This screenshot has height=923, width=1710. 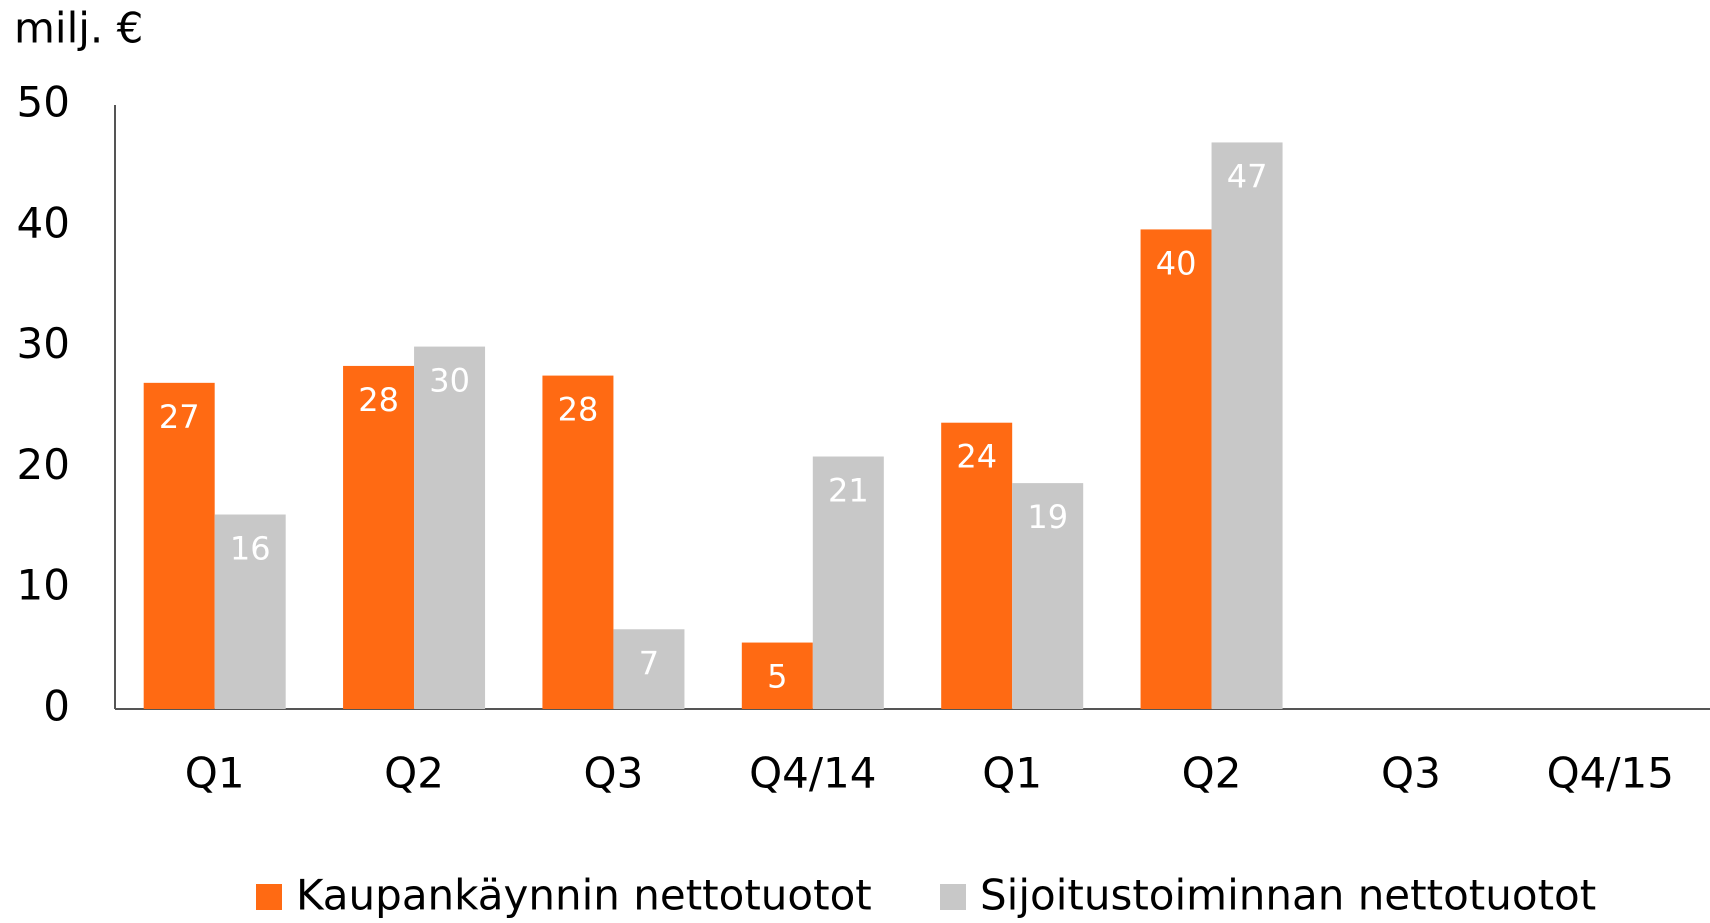 I want to click on y-tick-label: 30, so click(x=43, y=343).